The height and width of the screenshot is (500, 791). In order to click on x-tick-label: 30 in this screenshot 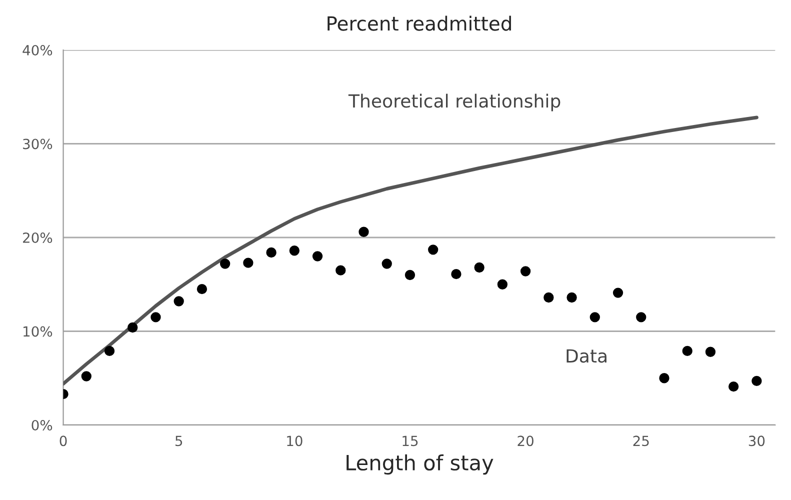, I will do `click(756, 441)`.